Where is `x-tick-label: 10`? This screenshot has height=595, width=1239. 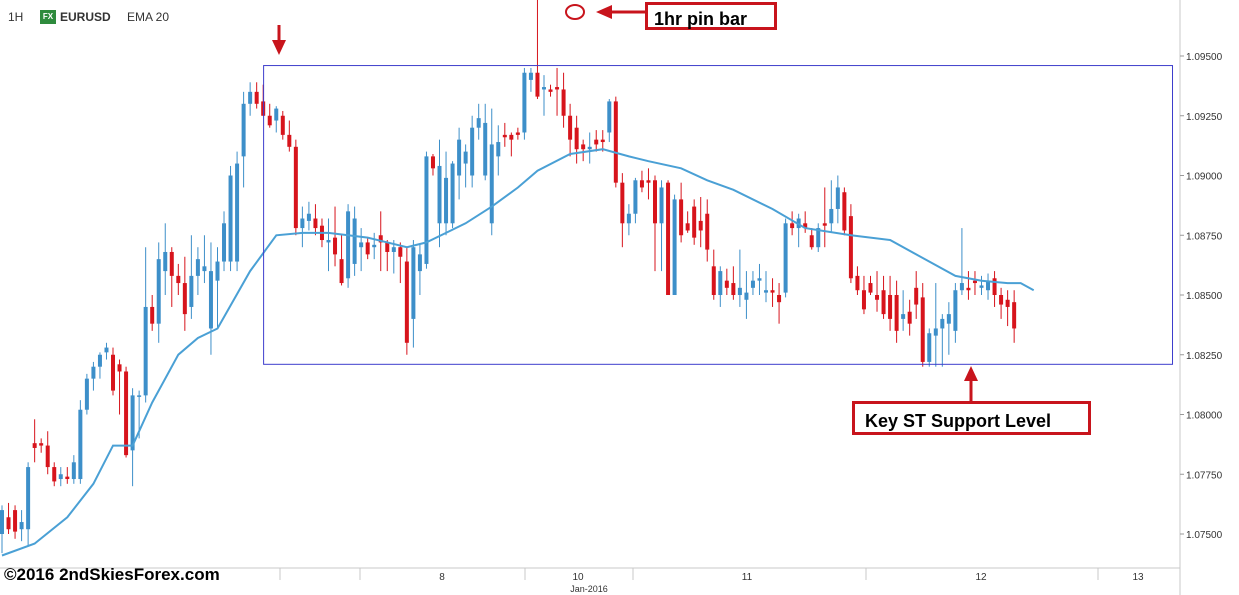
x-tick-label: 10 is located at coordinates (578, 577).